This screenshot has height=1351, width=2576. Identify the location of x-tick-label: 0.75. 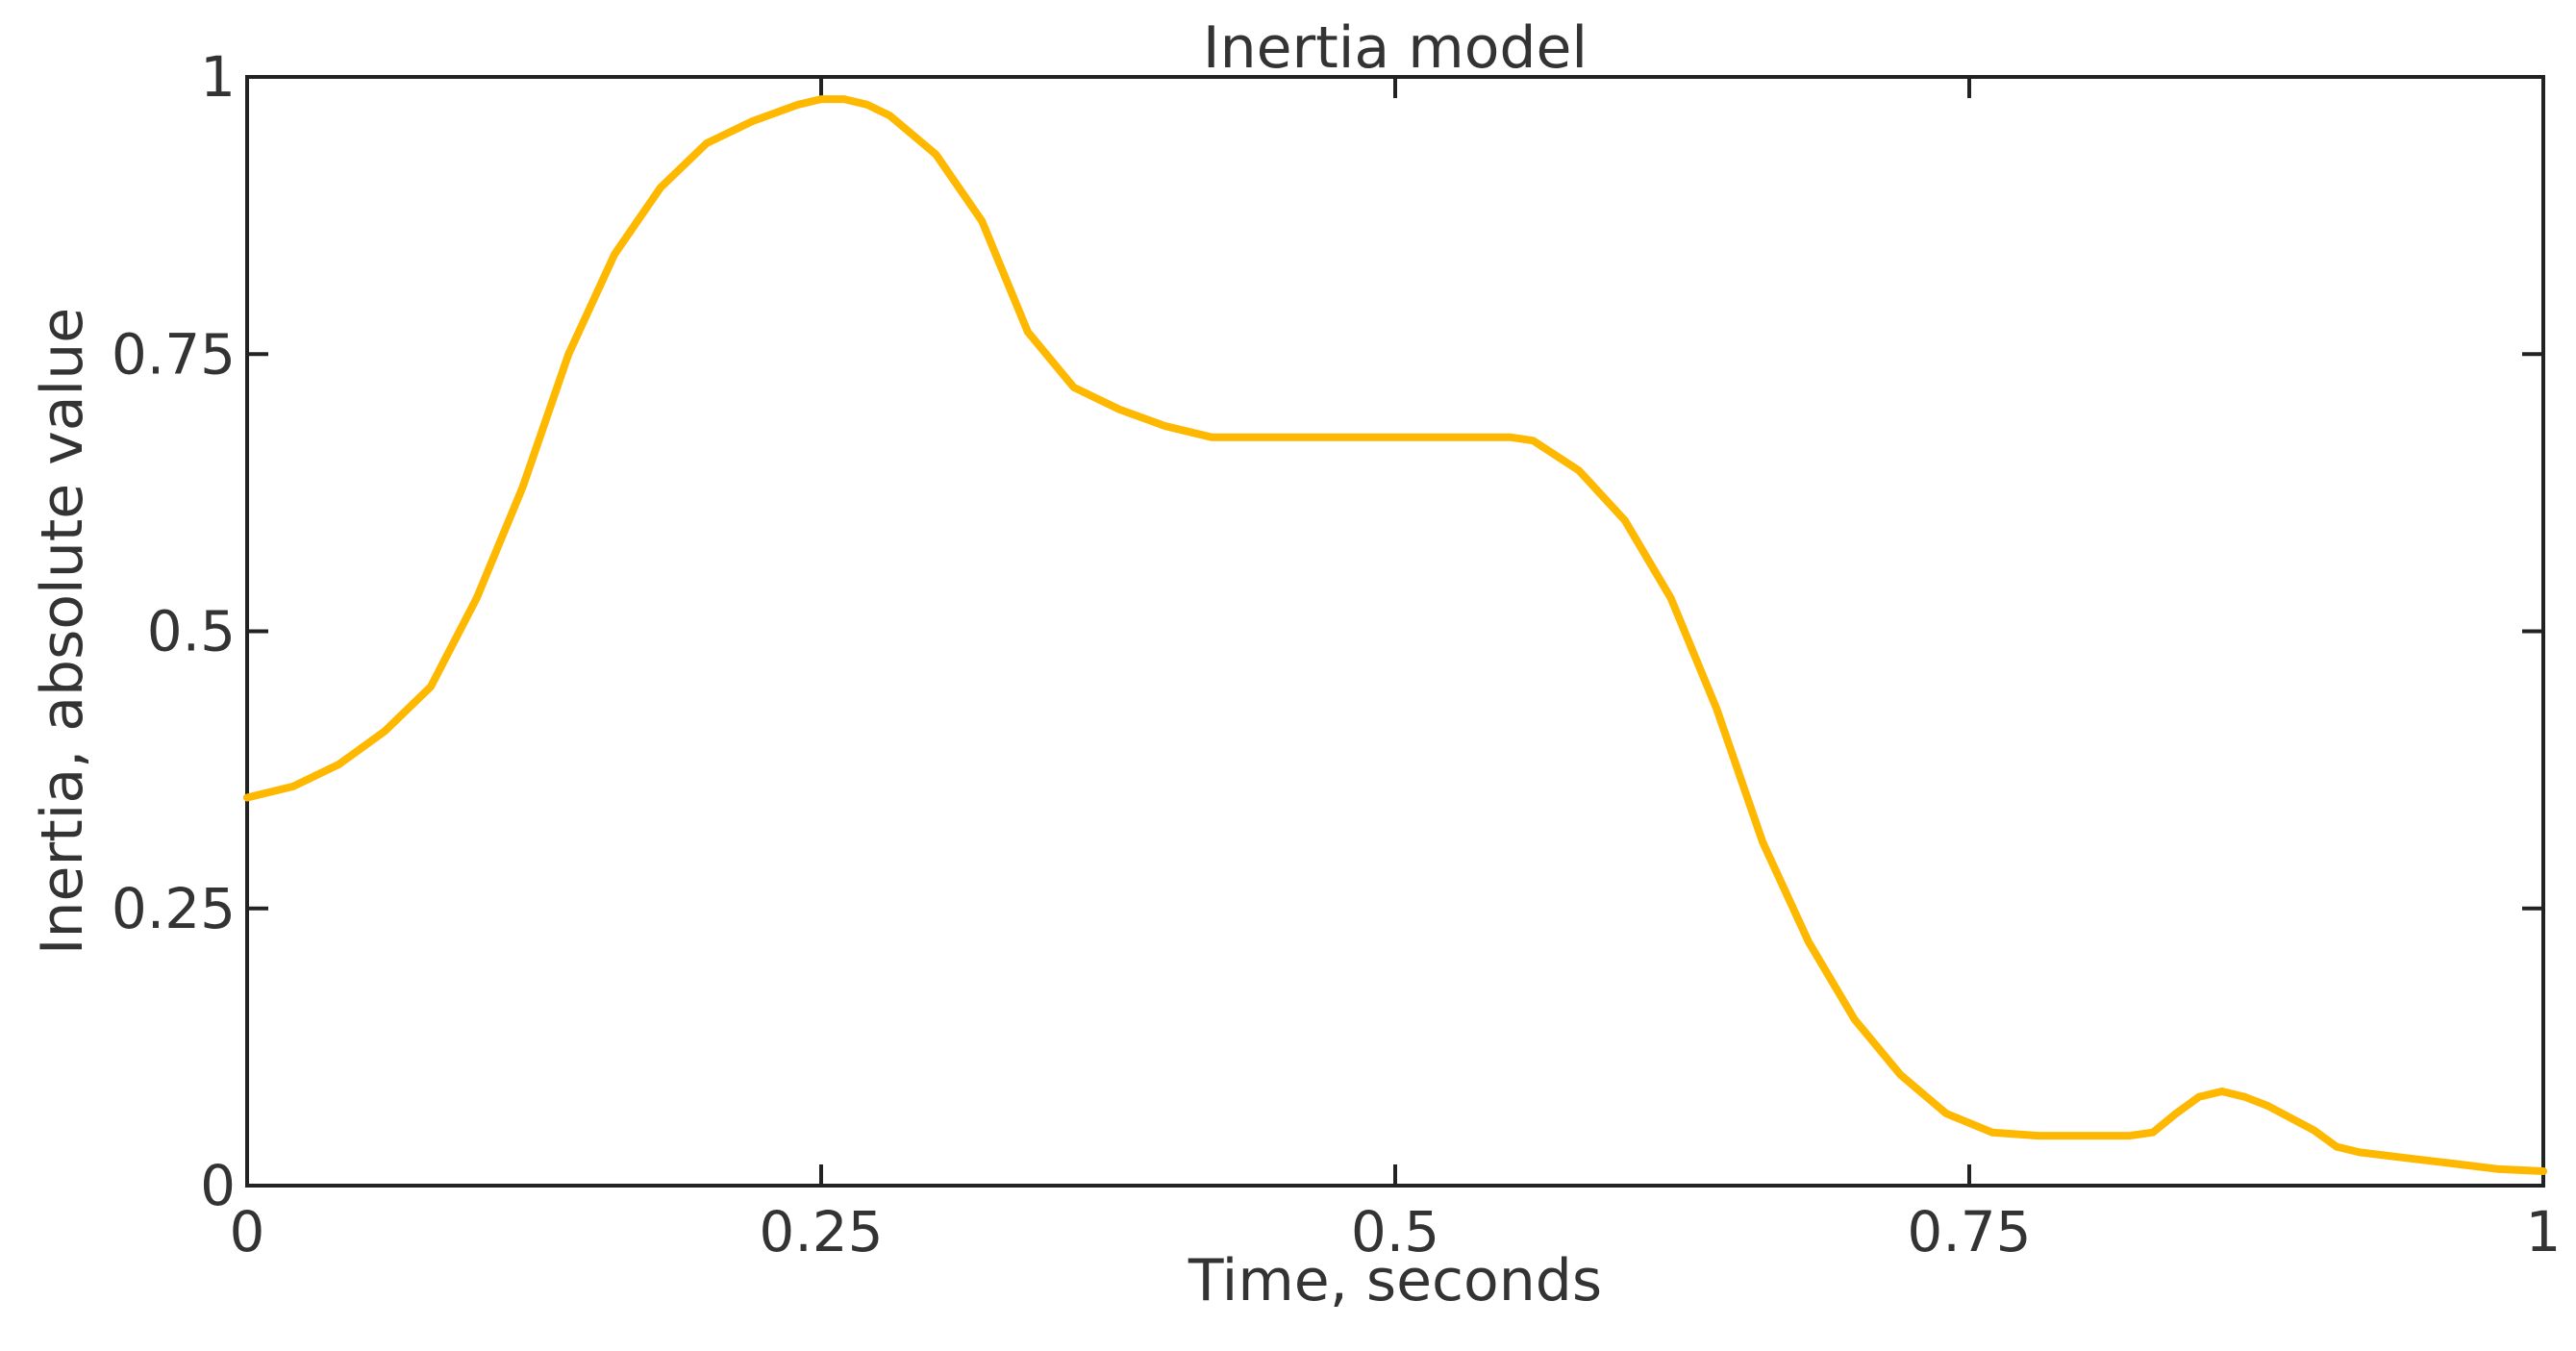
(1969, 1231).